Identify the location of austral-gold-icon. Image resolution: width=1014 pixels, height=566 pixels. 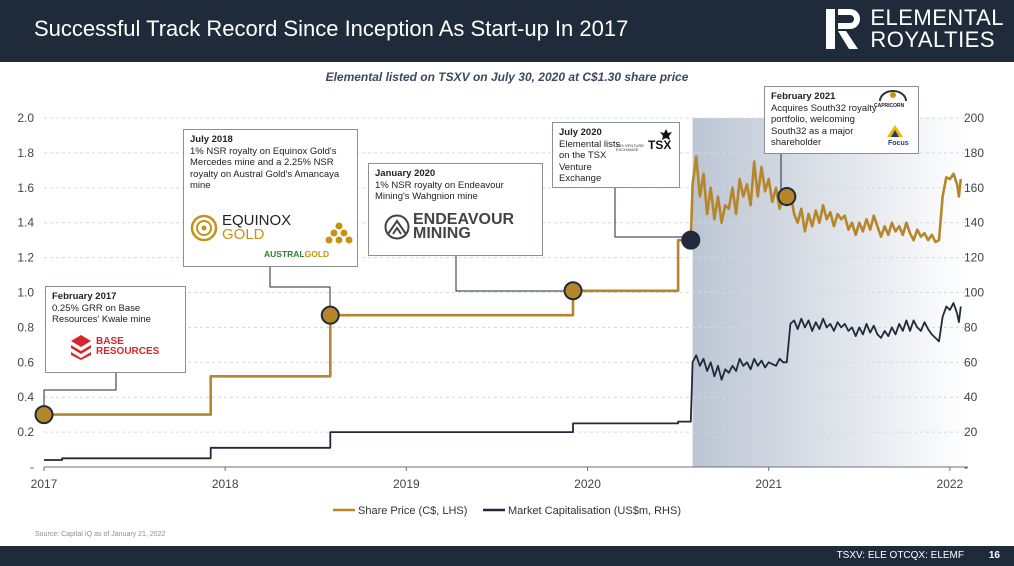
(339, 233).